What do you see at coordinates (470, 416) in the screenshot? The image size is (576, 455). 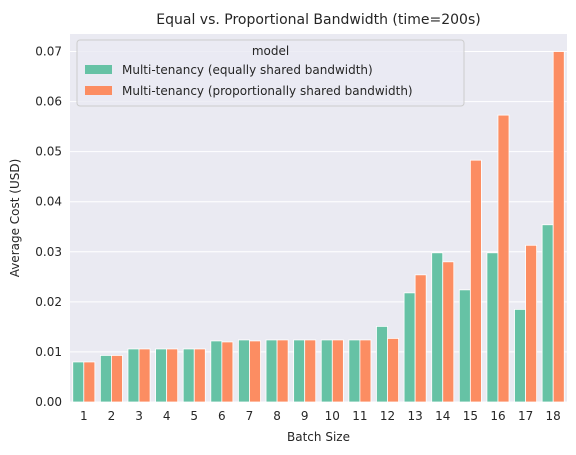 I see `x-tick-label: 15` at bounding box center [470, 416].